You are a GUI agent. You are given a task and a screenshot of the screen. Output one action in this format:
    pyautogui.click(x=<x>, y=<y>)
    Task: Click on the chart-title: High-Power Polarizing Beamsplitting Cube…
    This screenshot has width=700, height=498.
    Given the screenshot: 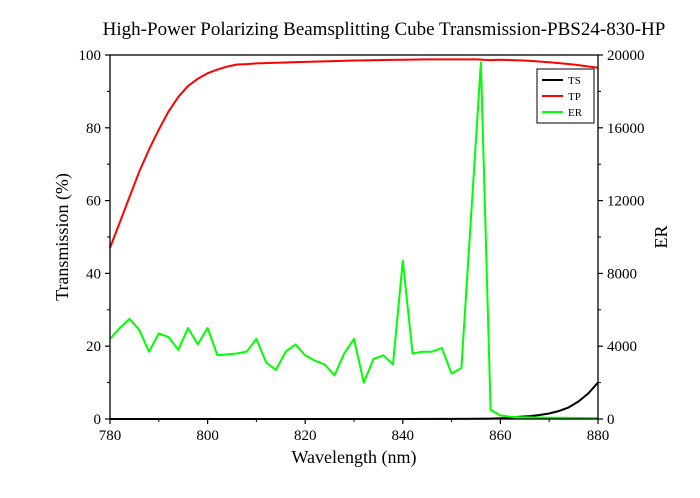 What is the action you would take?
    pyautogui.click(x=384, y=29)
    